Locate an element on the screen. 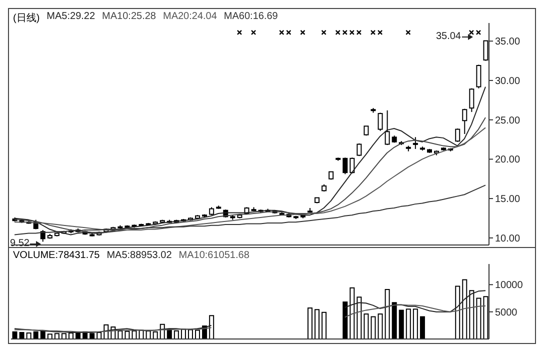  y-tick-label: 35.00 is located at coordinates (507, 42).